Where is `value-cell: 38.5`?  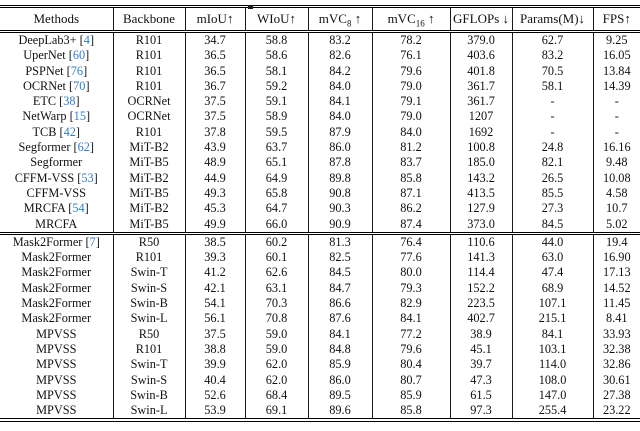
value-cell: 38.5 is located at coordinates (215, 241).